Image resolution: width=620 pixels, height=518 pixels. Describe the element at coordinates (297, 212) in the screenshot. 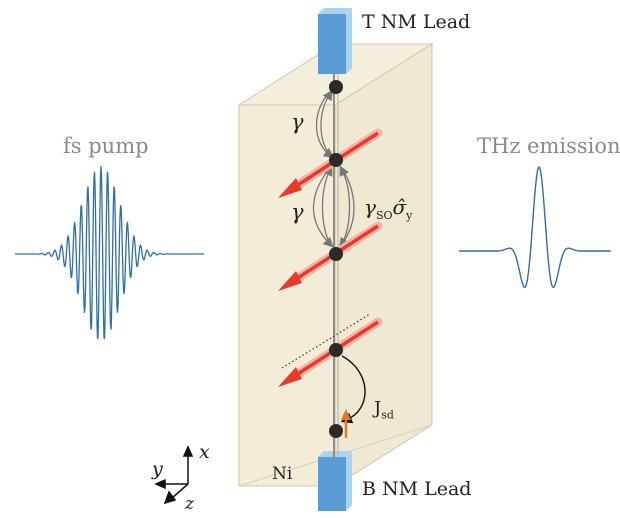

I see `gamma-mid-label: γ` at that location.